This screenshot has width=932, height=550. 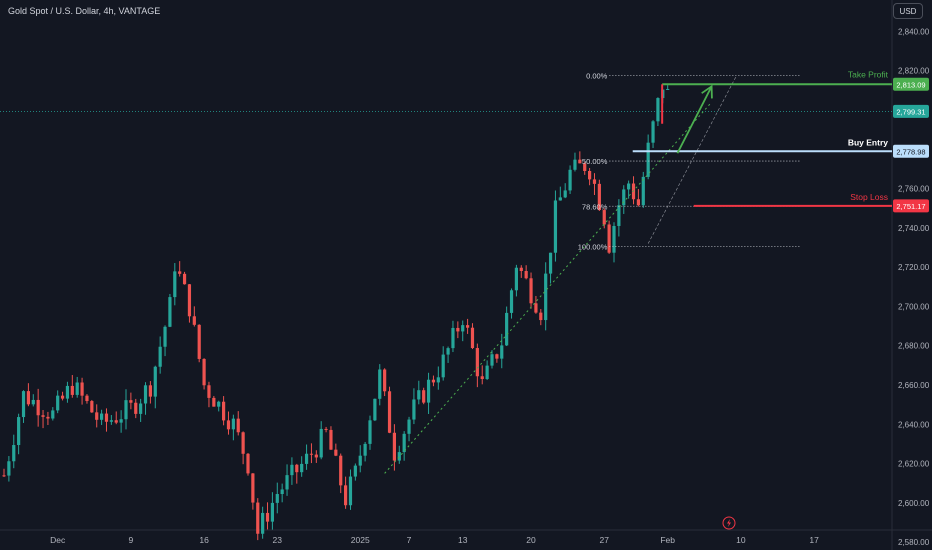 What do you see at coordinates (463, 540) in the screenshot?
I see `x-tick-label: 13` at bounding box center [463, 540].